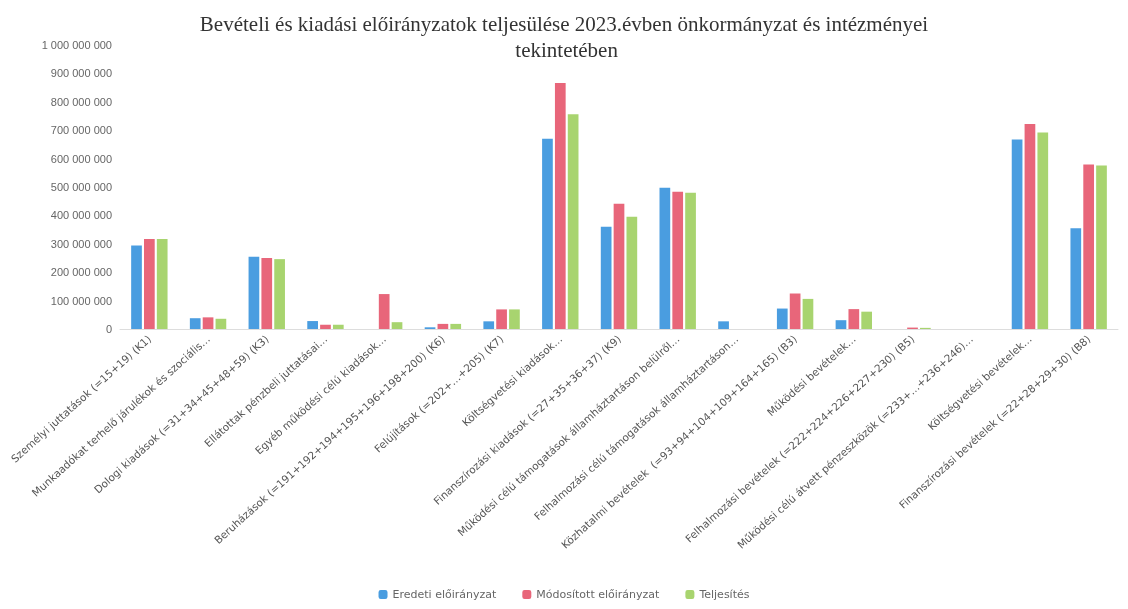 The image size is (1128, 609). What do you see at coordinates (81, 73) in the screenshot?
I see `y-tick-label: 900 000 000` at bounding box center [81, 73].